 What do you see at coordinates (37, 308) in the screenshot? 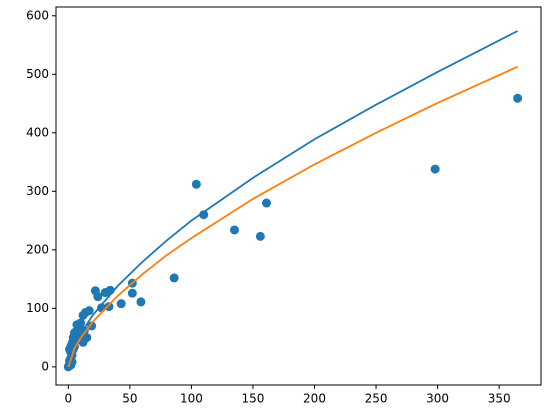
I see `y-tick-label: 100` at bounding box center [37, 308].